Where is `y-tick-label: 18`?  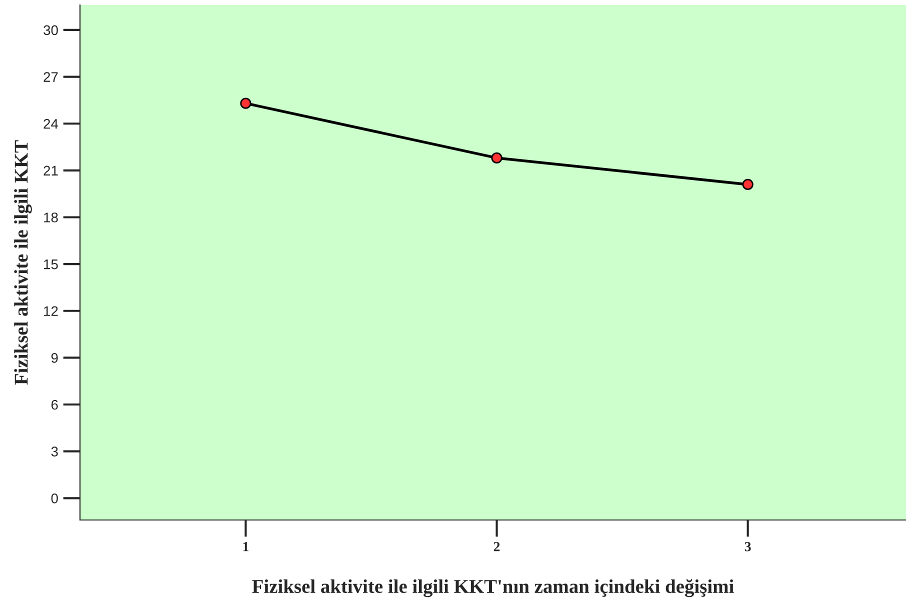 y-tick-label: 18 is located at coordinates (51, 217).